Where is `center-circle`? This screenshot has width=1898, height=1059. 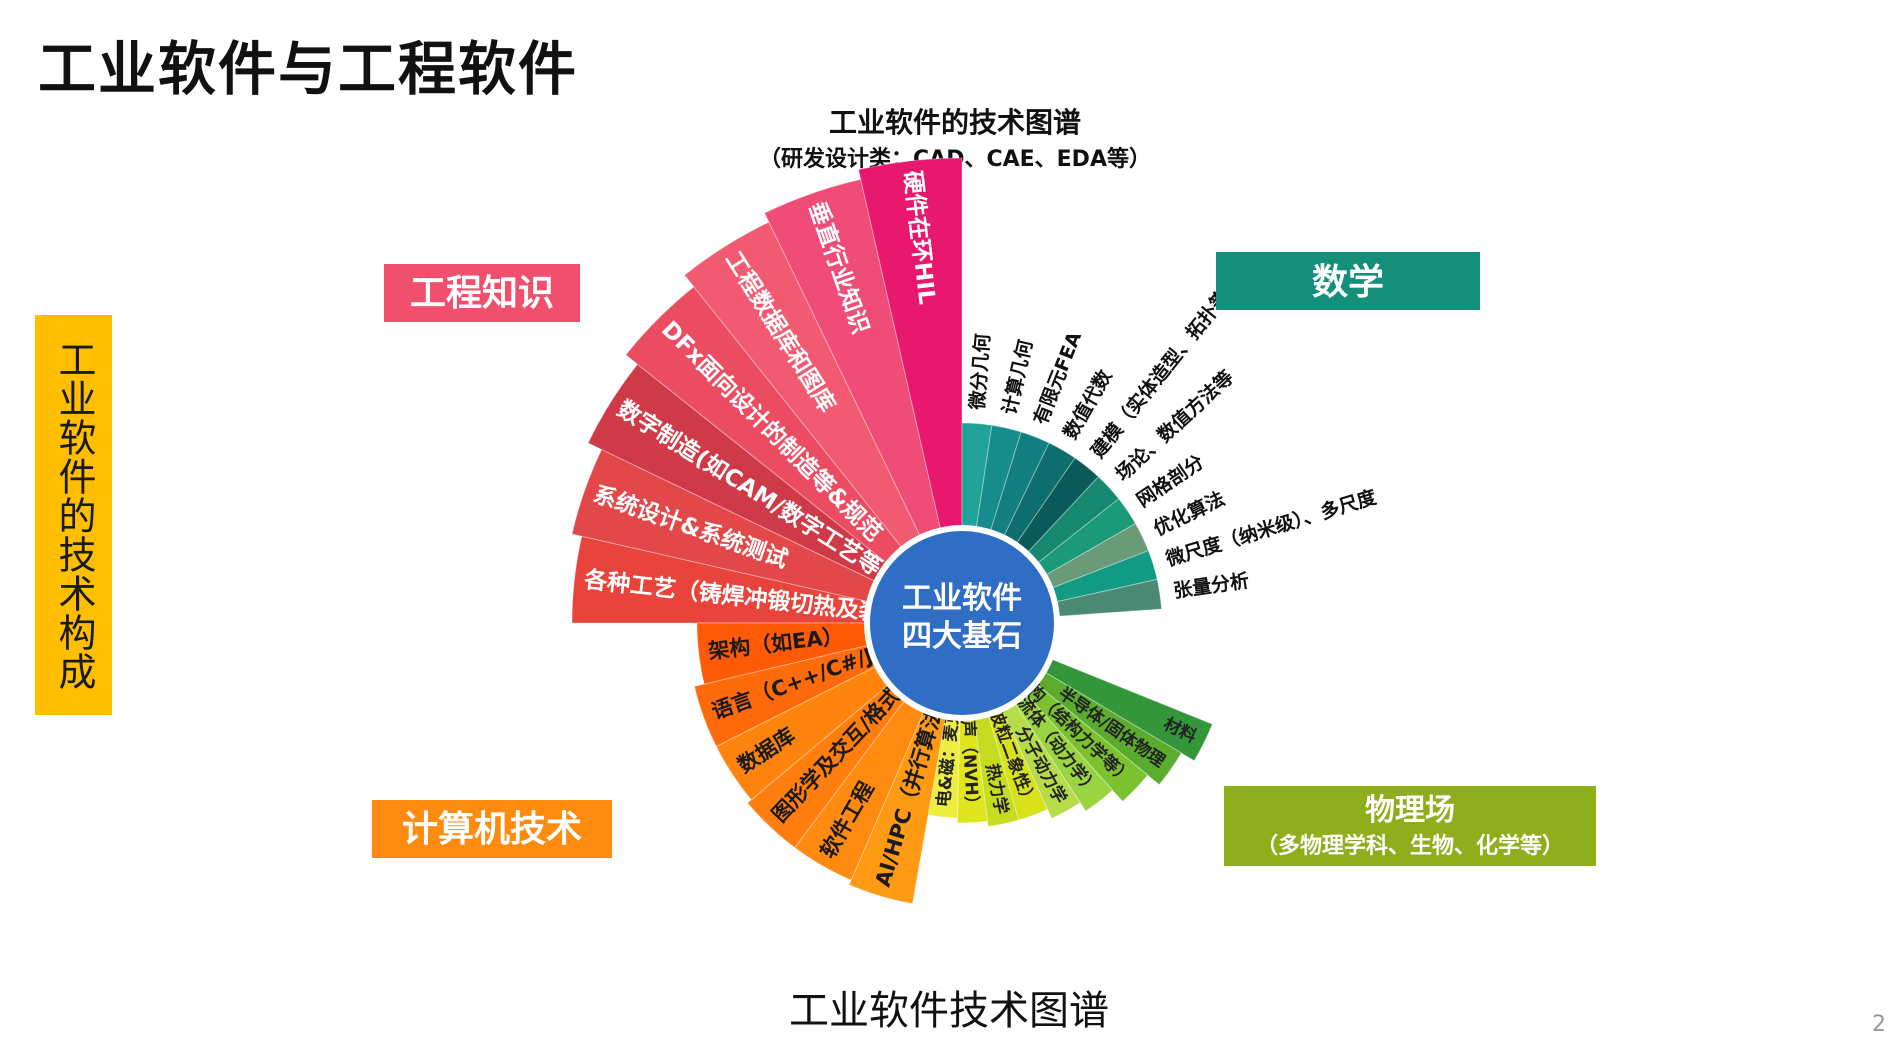 center-circle is located at coordinates (962, 623).